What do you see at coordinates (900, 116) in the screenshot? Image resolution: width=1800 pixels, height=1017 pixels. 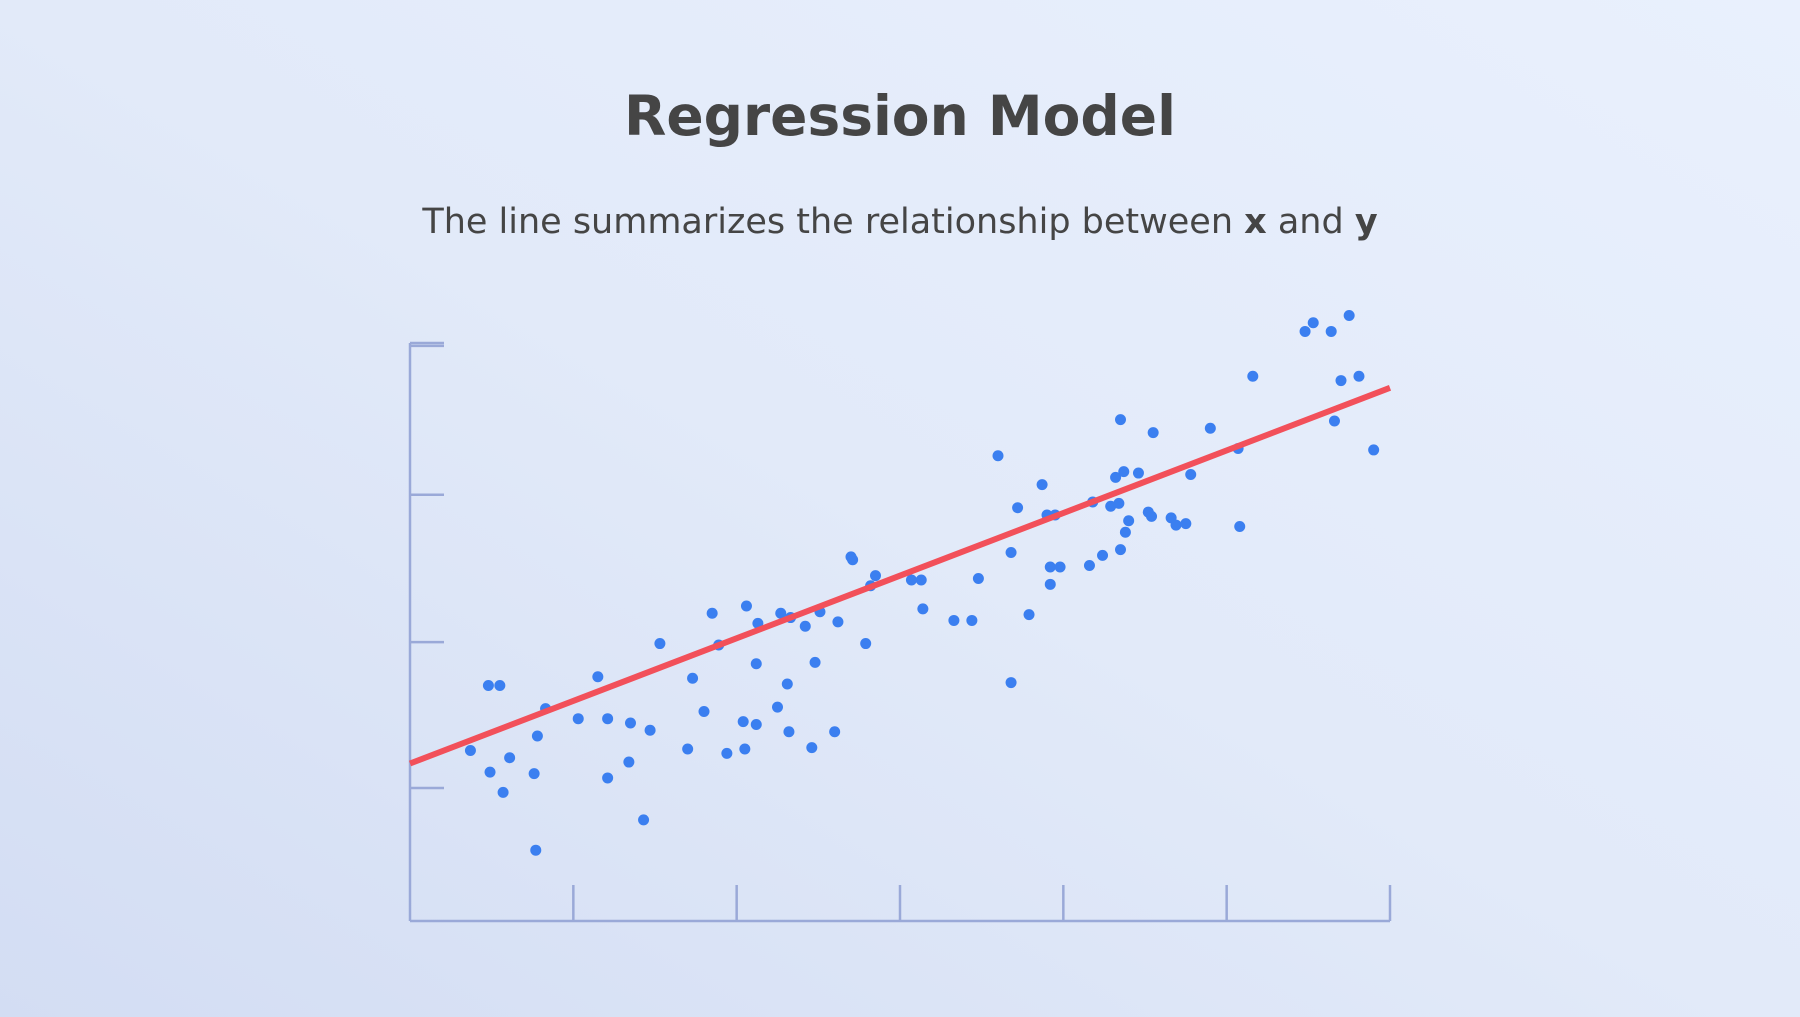 I see `chart-title: Regression Model` at bounding box center [900, 116].